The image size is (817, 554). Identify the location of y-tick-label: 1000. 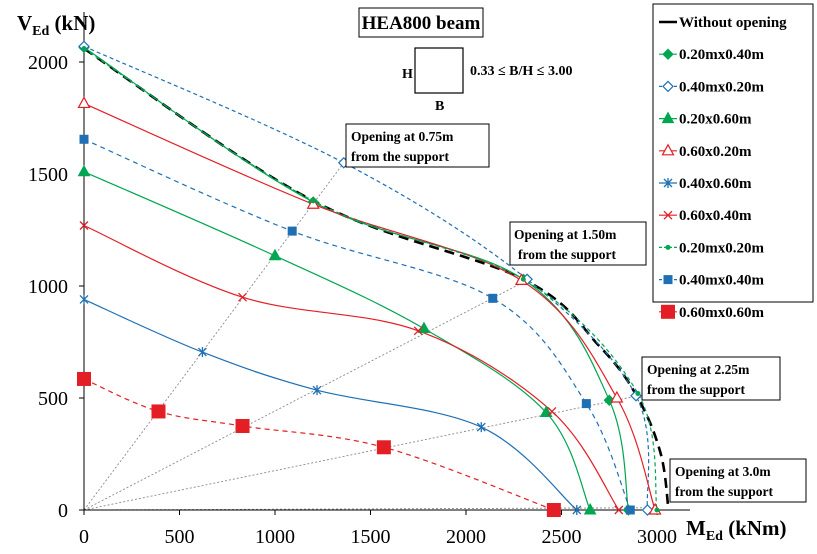
(48, 287).